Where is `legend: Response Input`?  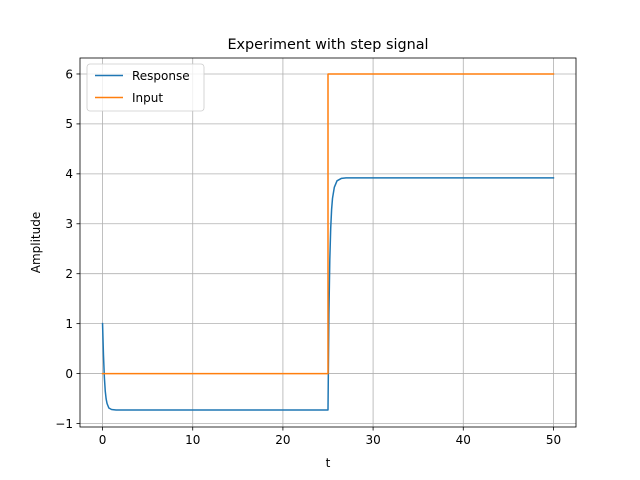 legend: Response Input is located at coordinates (145, 87).